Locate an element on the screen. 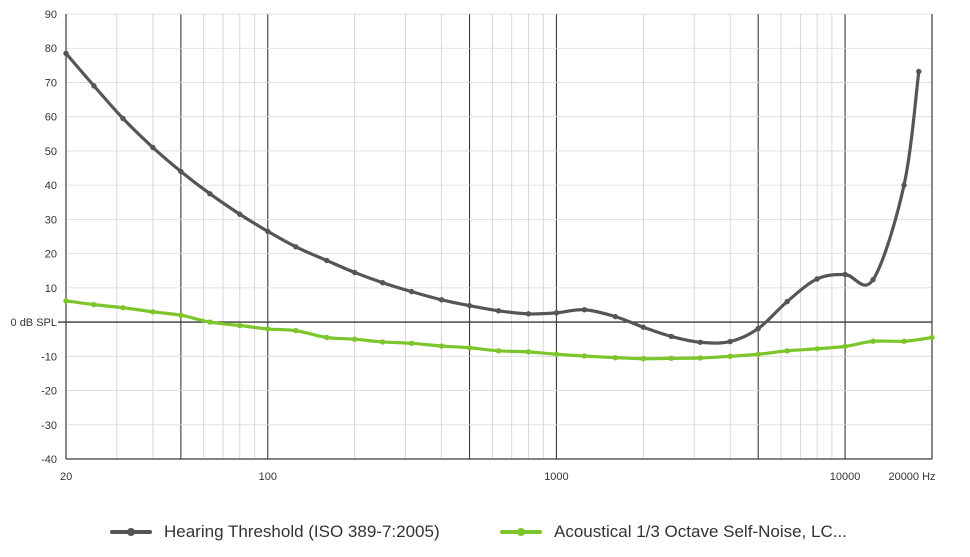 This screenshot has height=557, width=970. x-tick-label: 100 is located at coordinates (268, 477).